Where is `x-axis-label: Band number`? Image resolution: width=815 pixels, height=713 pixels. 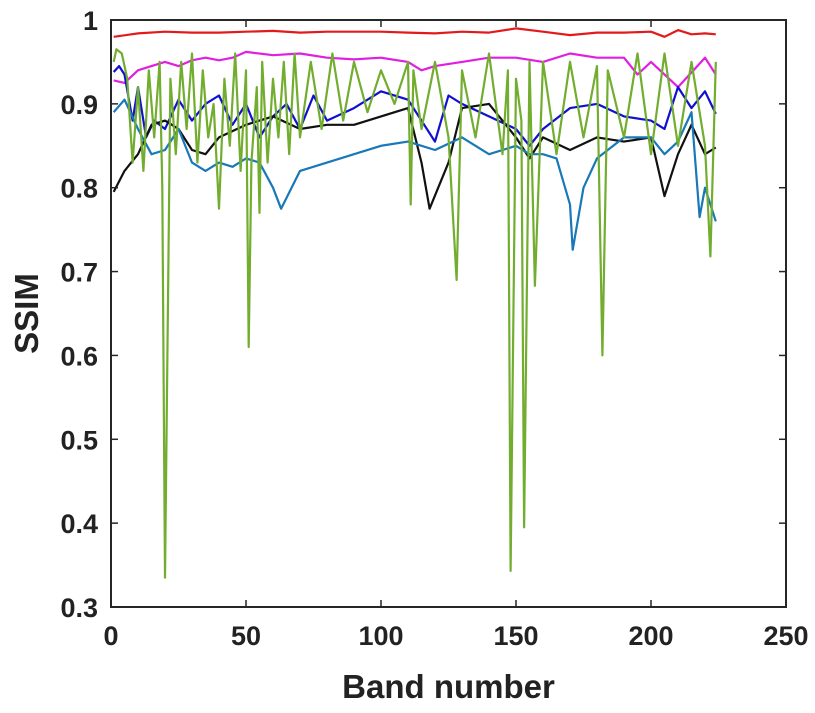 x-axis-label: Band number is located at coordinates (448, 686).